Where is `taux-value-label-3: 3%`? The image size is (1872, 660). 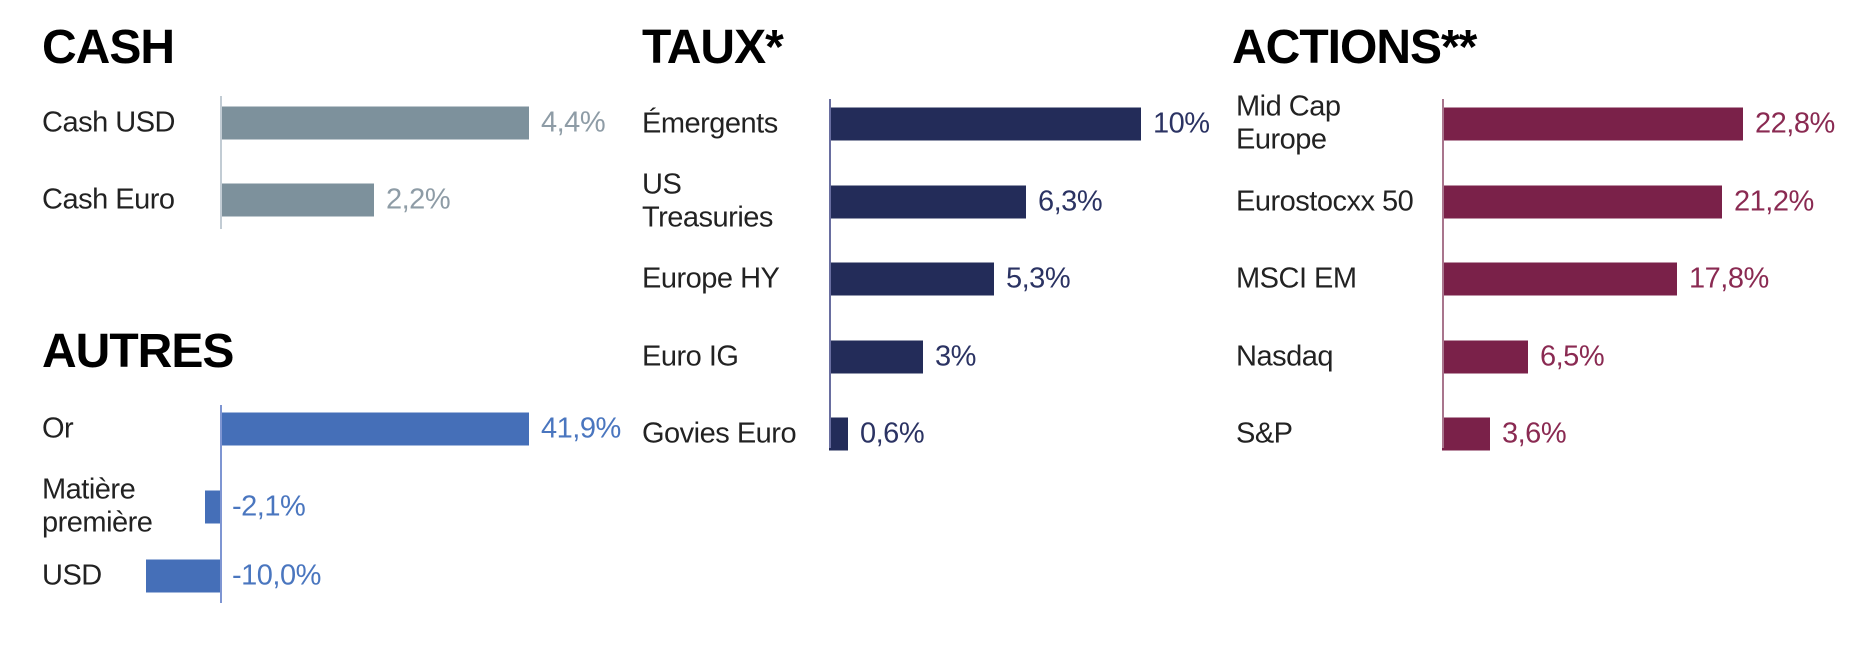
taux-value-label-3: 3% is located at coordinates (955, 356).